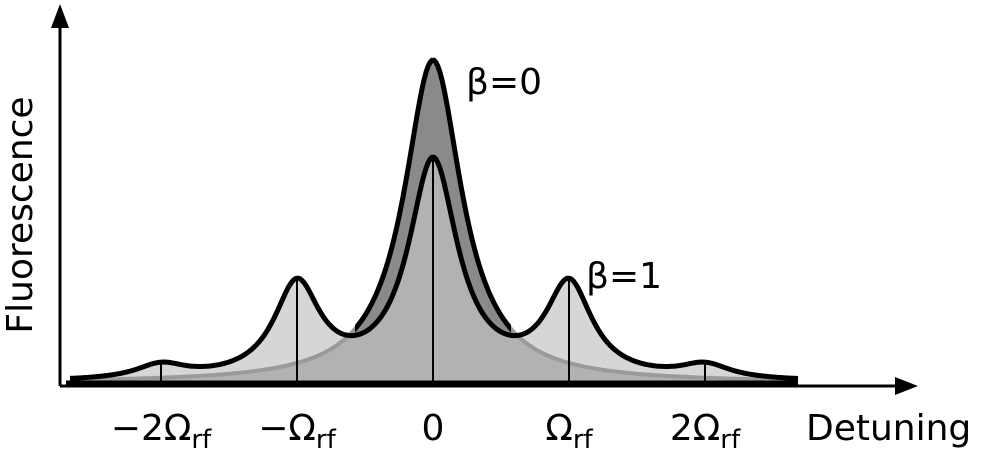 This screenshot has width=1000, height=452. I want to click on tick-text: −2Ω, so click(151, 428).